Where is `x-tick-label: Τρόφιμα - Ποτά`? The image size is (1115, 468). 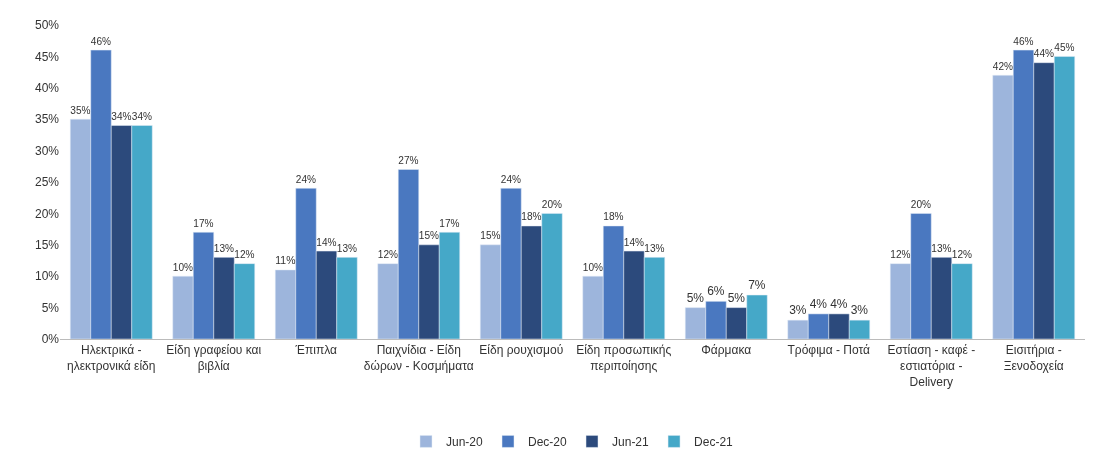
x-tick-label: Τρόφιμα - Ποτά is located at coordinates (829, 350).